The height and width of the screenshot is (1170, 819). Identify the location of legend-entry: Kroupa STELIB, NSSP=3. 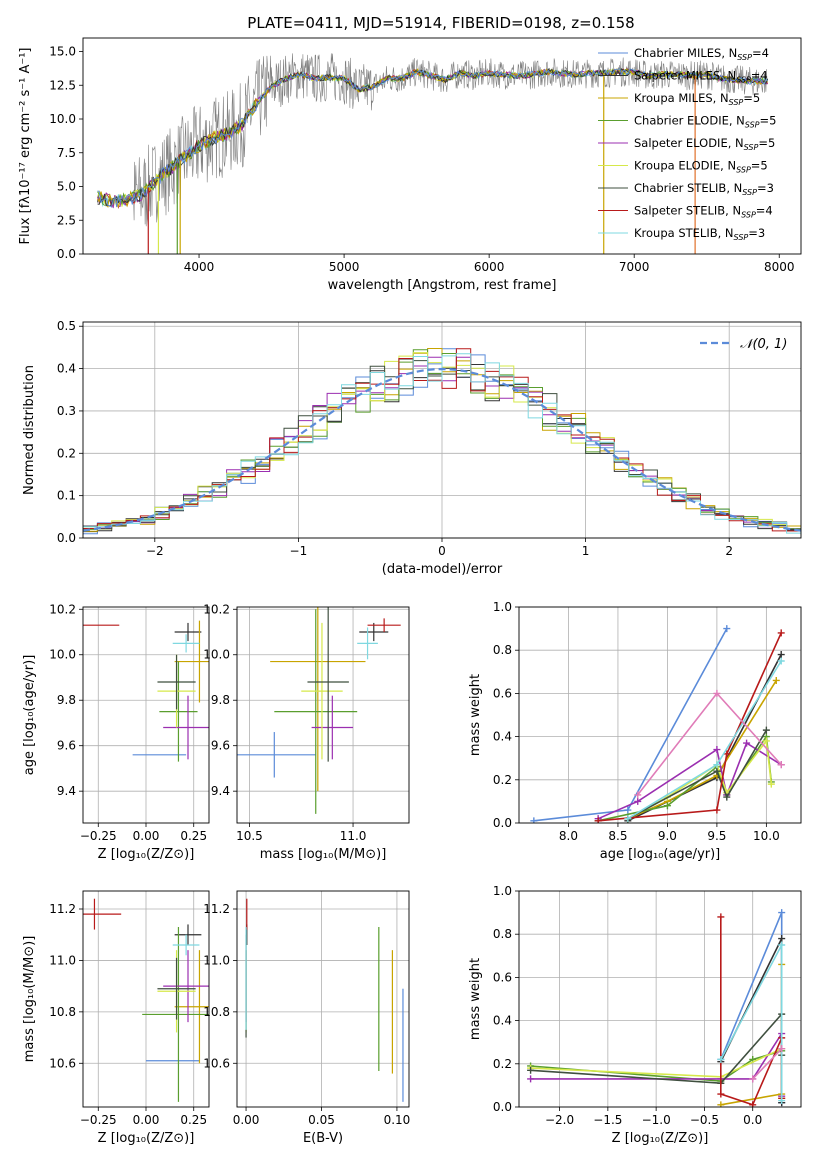
(699, 234).